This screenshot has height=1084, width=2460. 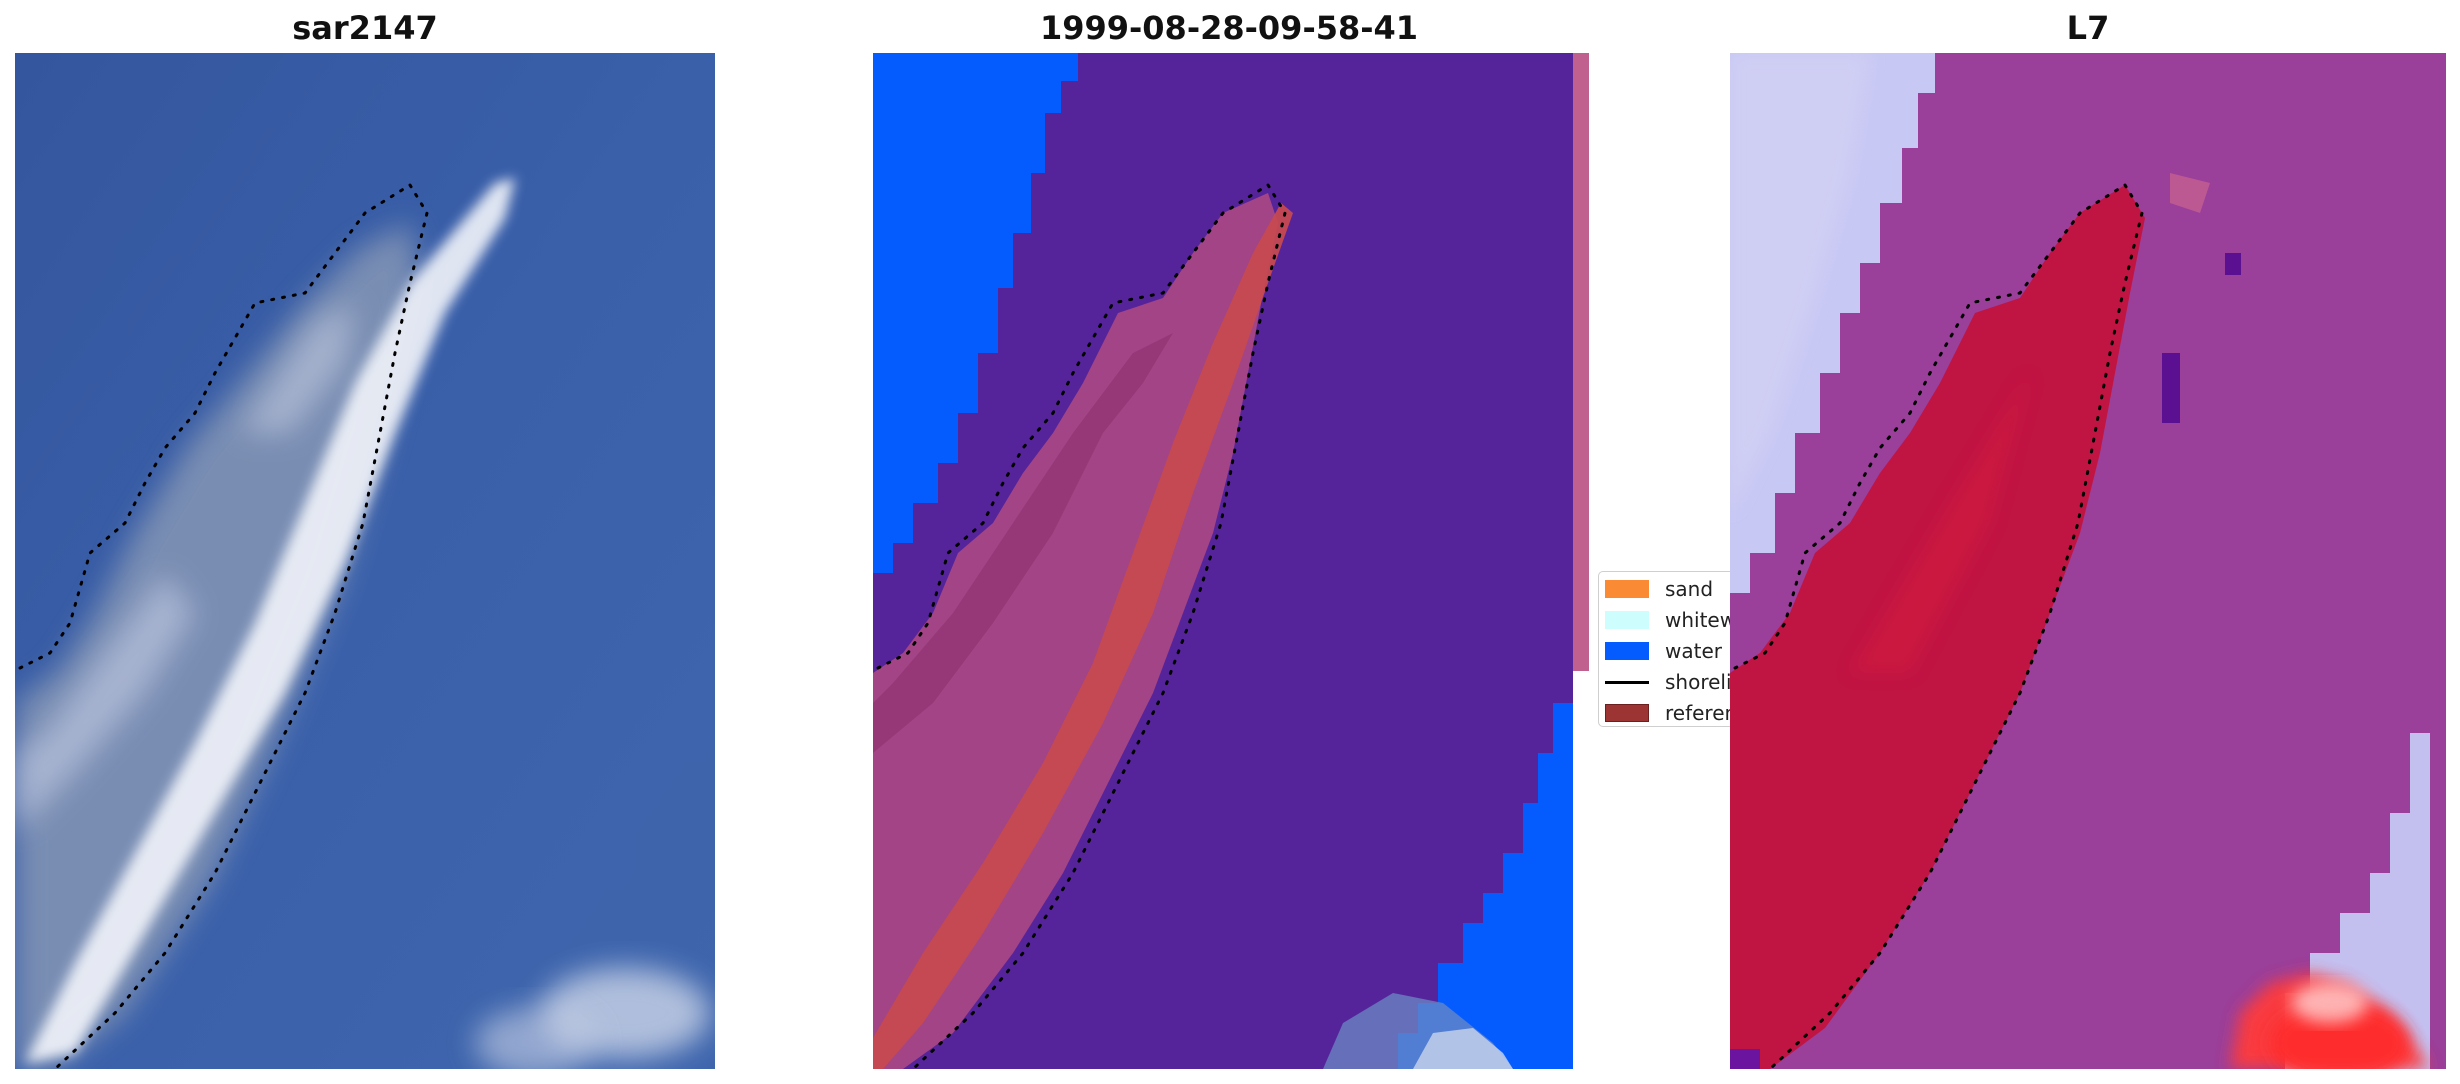 I want to click on legend-label-whitewater: whitewater, so click(x=1701, y=620).